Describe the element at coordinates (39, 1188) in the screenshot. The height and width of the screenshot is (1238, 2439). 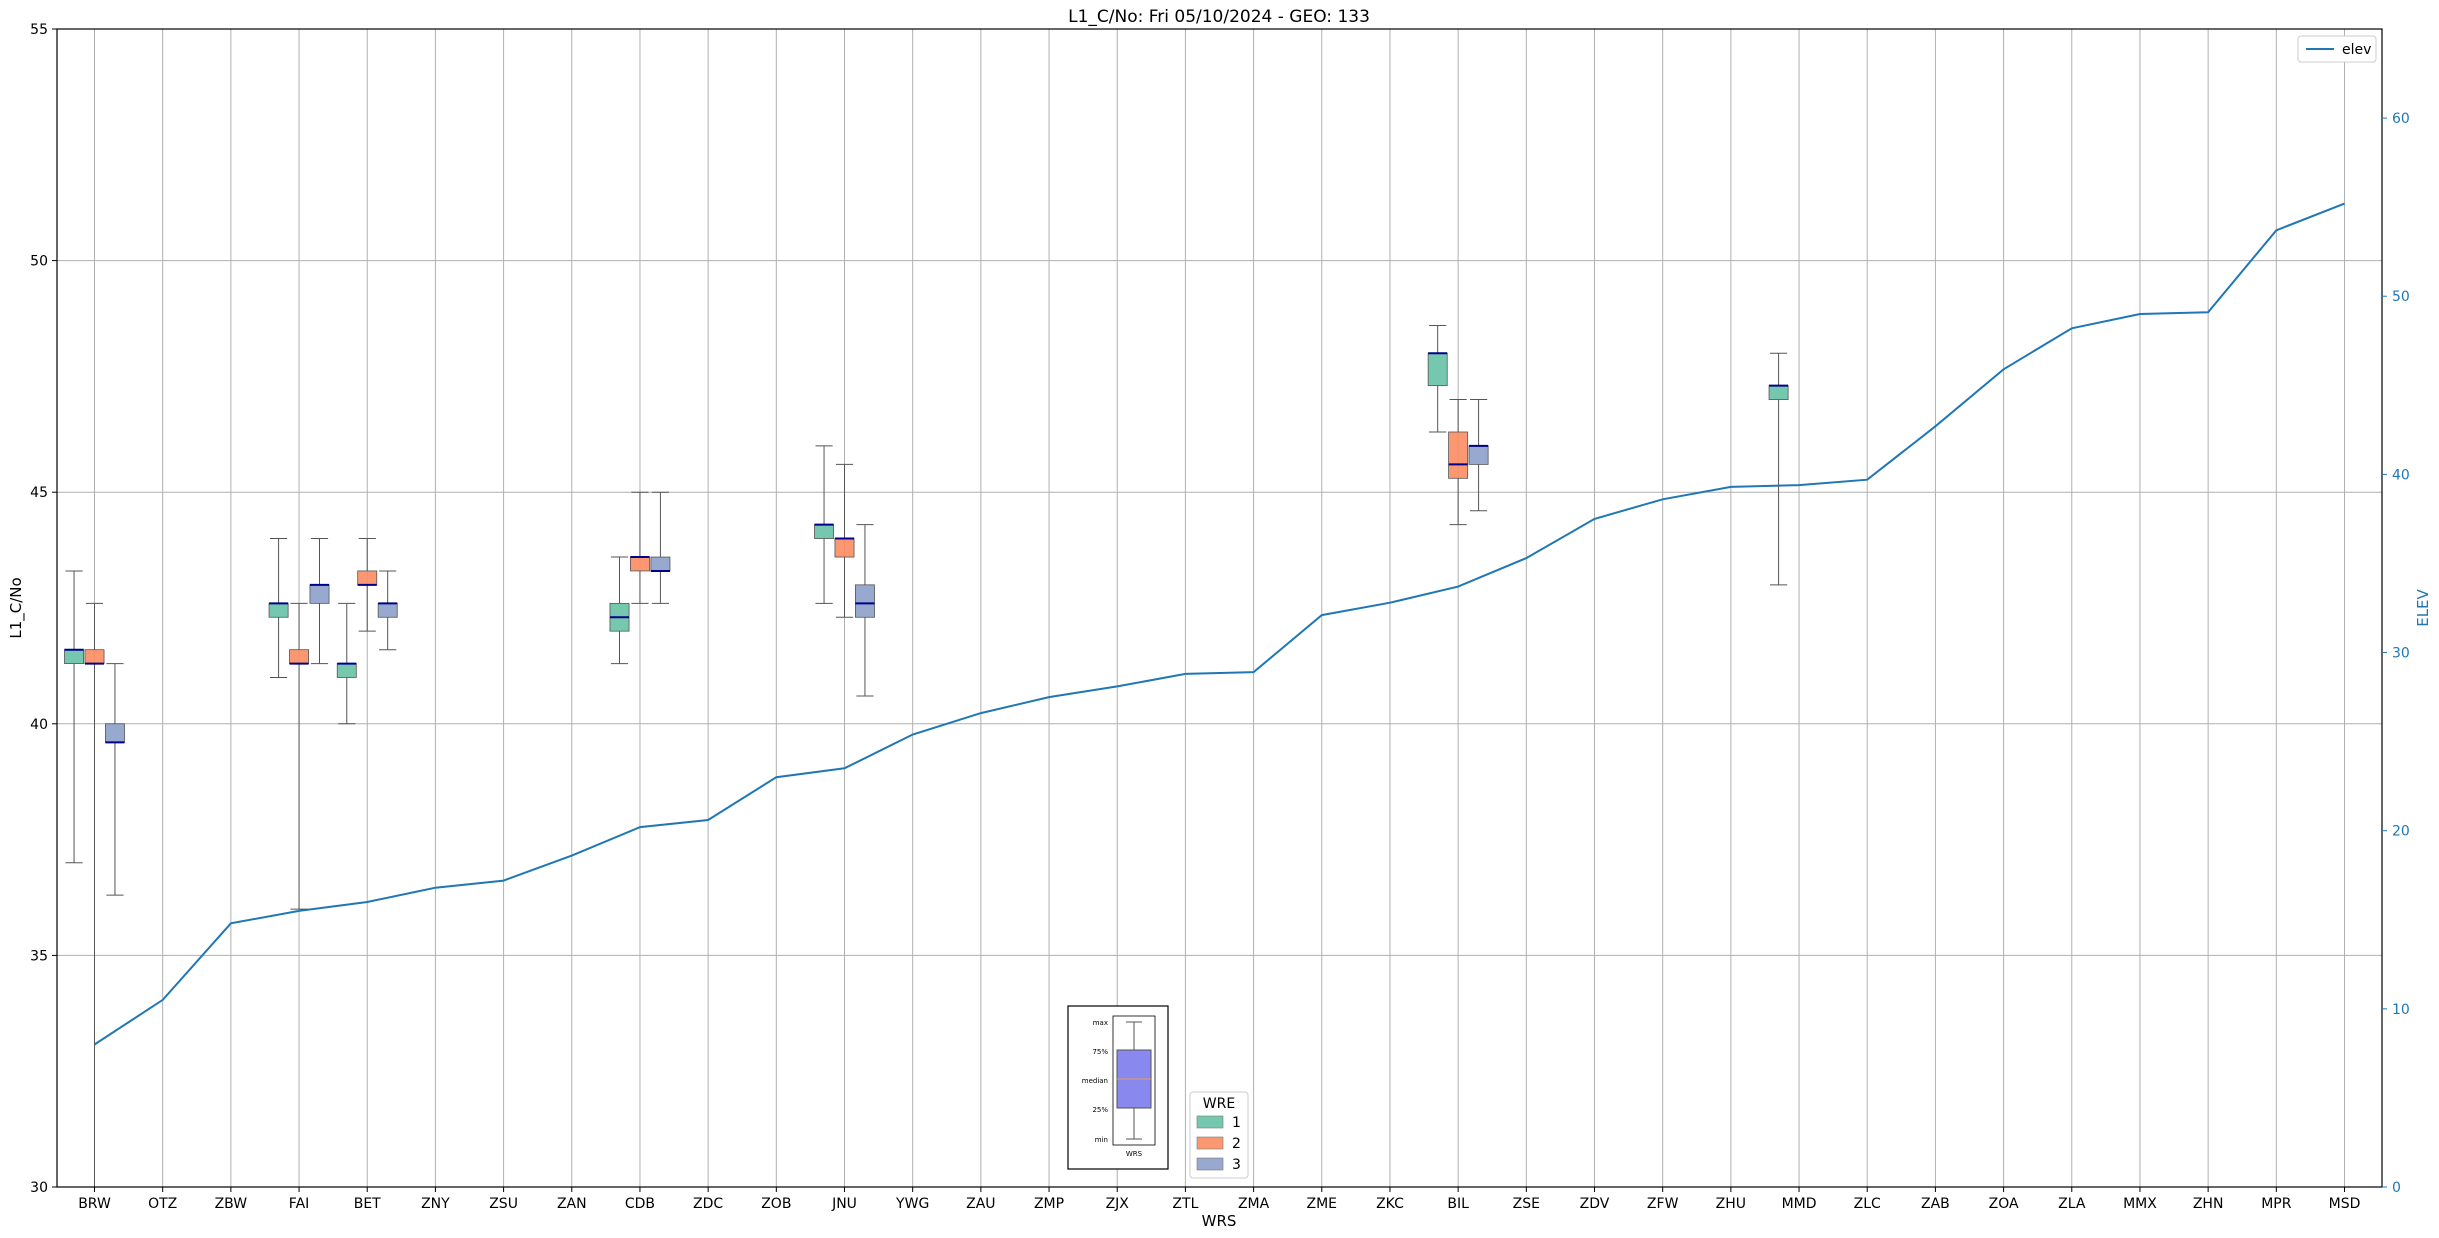
I see `y-tick-label: 30` at that location.